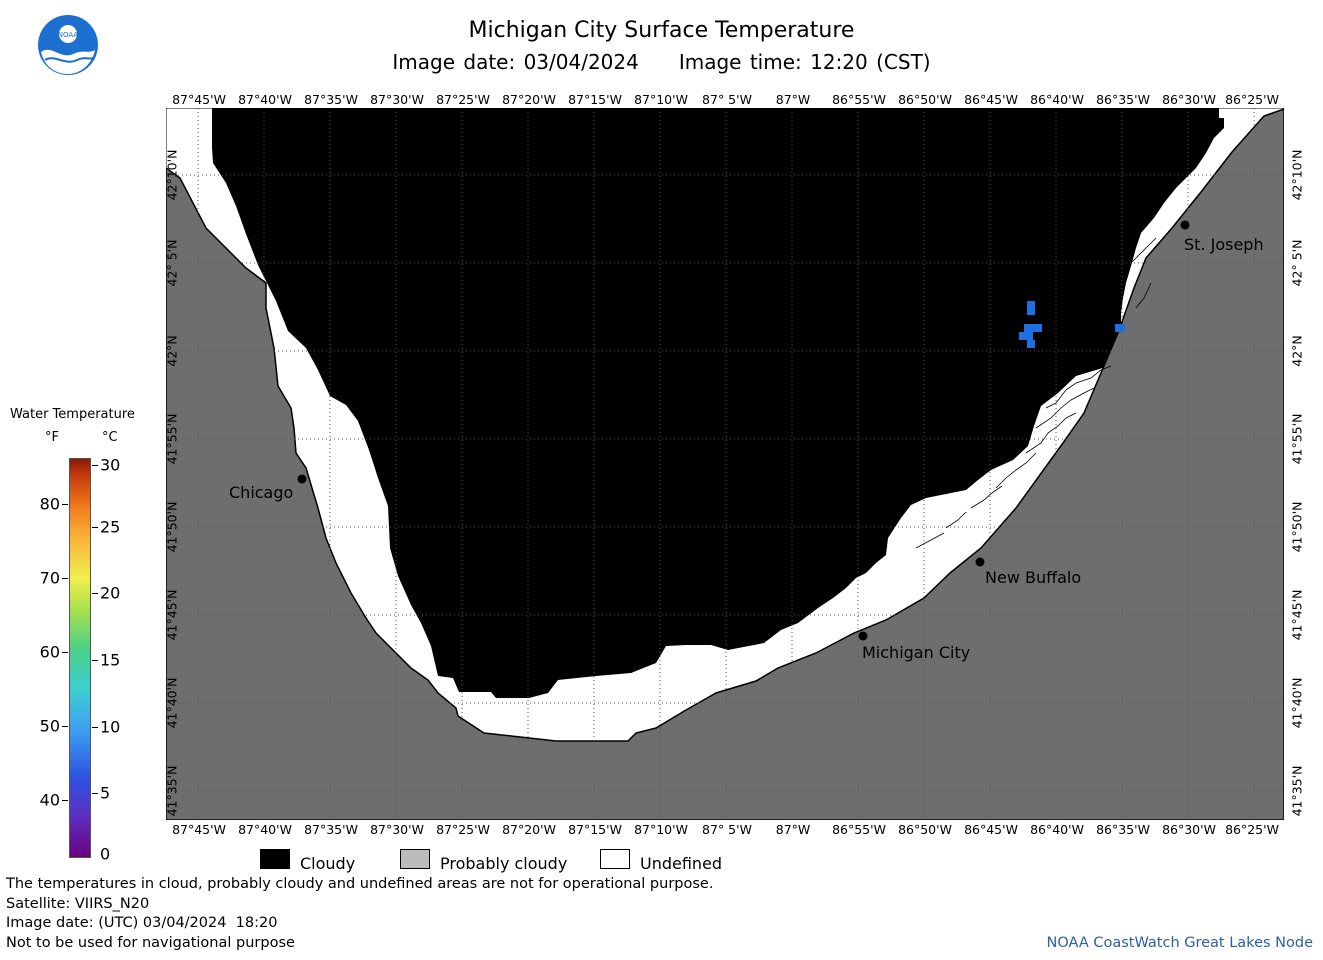  I want to click on legend-swatch-cloudy, so click(275, 859).